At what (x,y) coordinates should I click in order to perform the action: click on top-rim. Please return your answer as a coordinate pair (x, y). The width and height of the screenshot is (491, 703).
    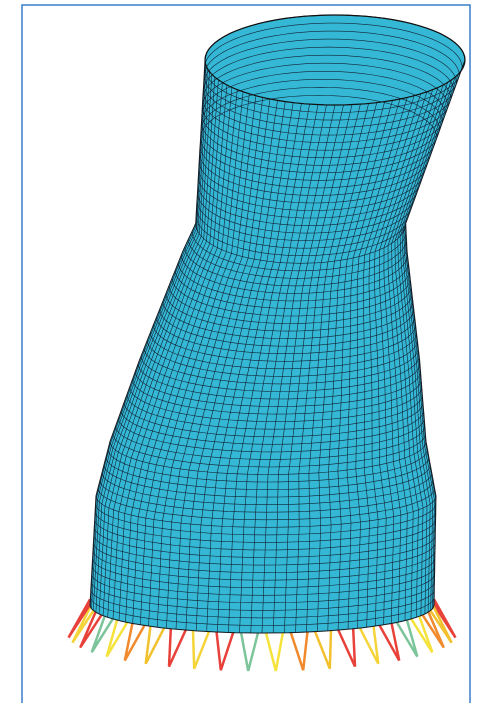
    Looking at the image, I should click on (335, 60).